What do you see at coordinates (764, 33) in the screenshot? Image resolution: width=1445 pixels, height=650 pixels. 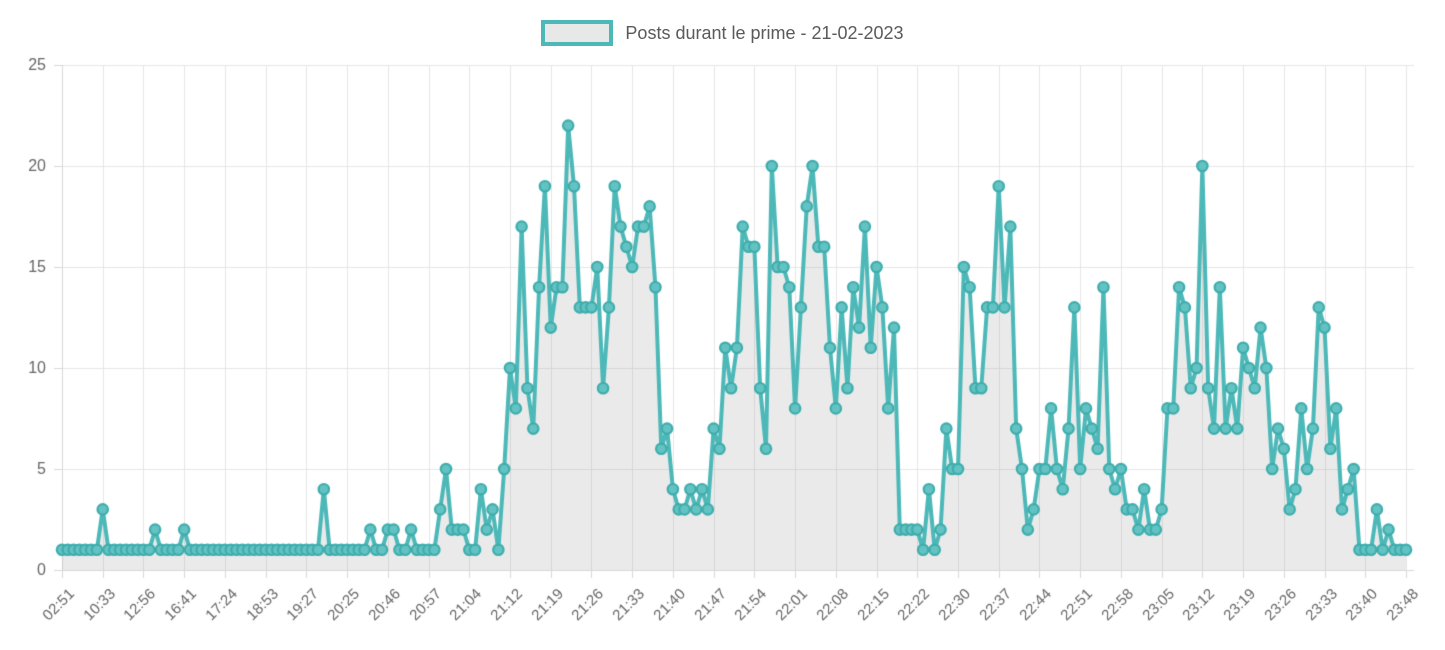 I see `legend-label: Posts durant le prime - 21-02-2023` at bounding box center [764, 33].